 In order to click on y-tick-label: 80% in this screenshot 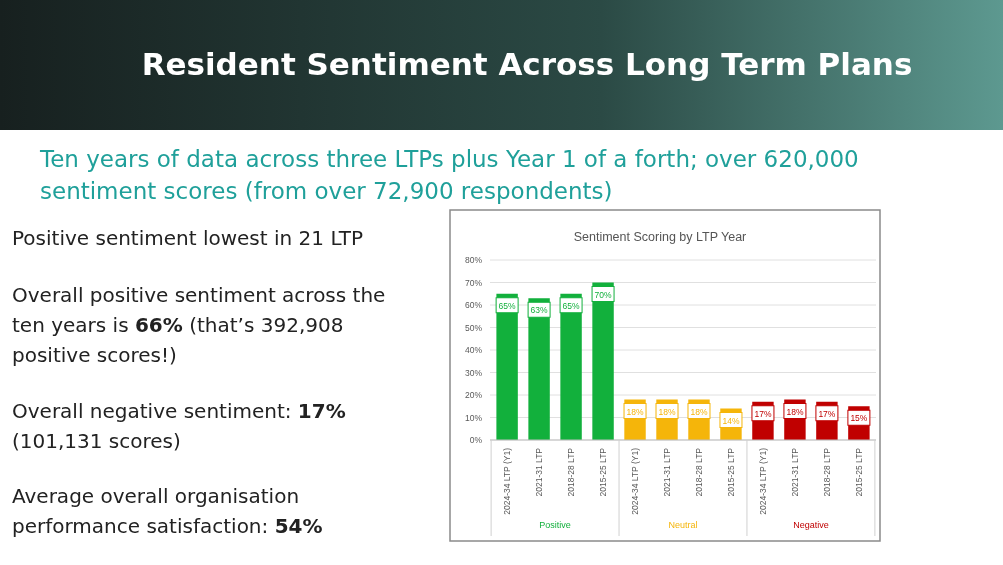, I will do `click(473, 260)`.